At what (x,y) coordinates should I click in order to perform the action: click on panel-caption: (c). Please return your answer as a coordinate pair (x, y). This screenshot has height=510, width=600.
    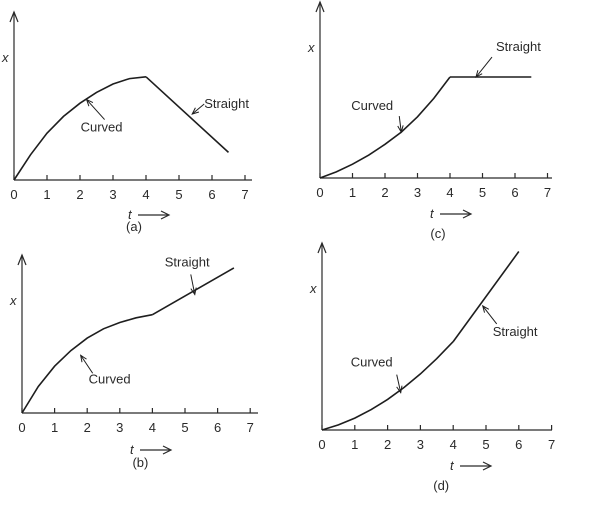
    Looking at the image, I should click on (437, 233).